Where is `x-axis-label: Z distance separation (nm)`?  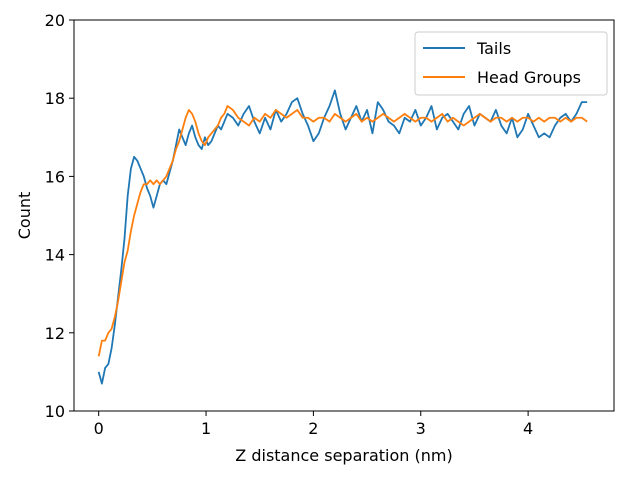
x-axis-label: Z distance separation (nm) is located at coordinates (343, 455).